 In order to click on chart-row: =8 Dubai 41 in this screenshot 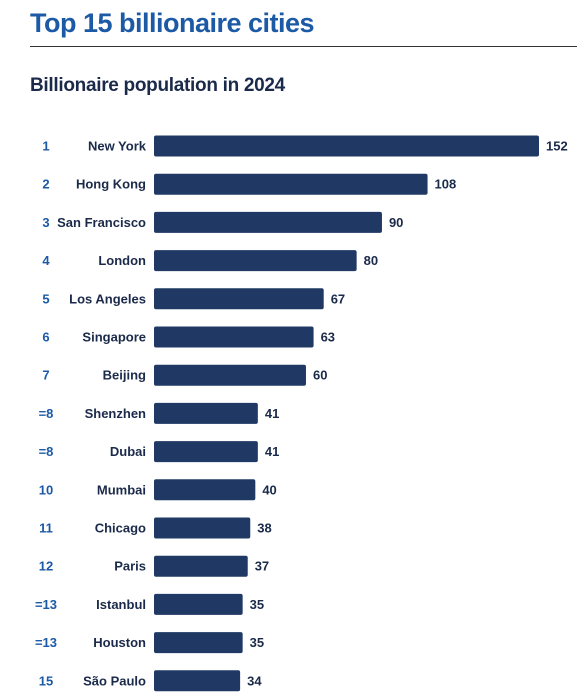, I will do `click(159, 452)`.